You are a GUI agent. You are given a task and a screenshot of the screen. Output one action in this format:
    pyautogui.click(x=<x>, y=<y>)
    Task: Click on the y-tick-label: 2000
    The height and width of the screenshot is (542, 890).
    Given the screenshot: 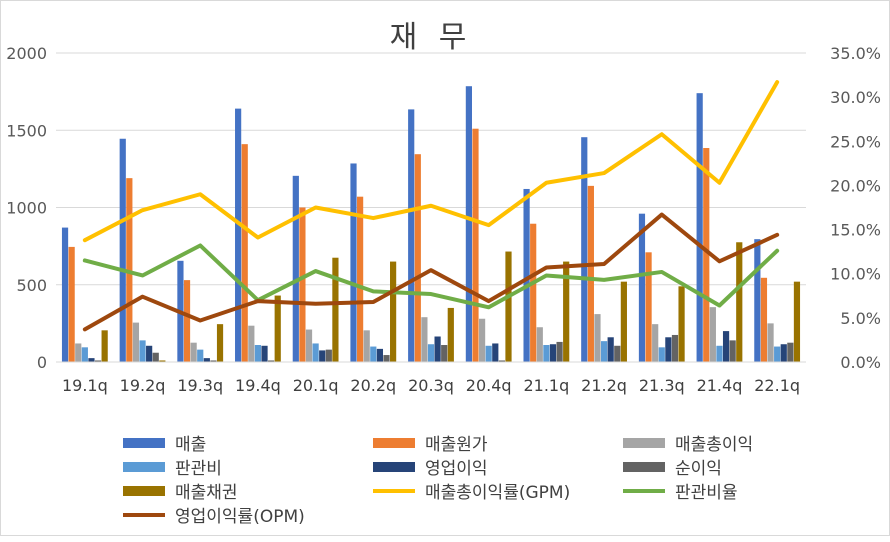 What is the action you would take?
    pyautogui.click(x=26, y=53)
    